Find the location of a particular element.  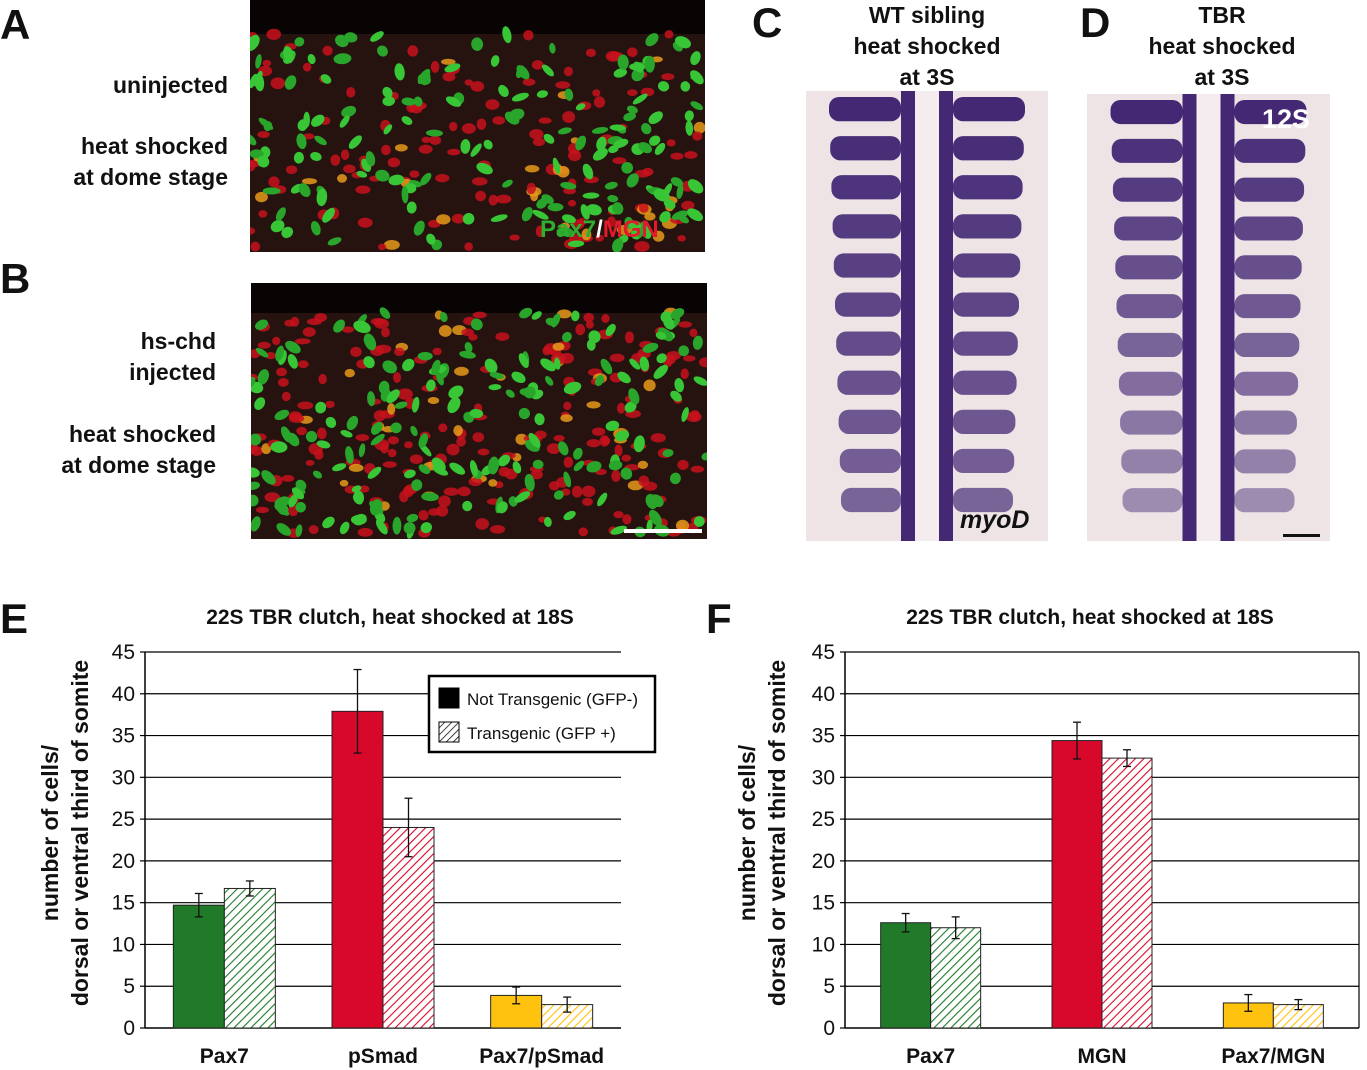

chart-f-ytick-label: 0 is located at coordinates (829, 1028).